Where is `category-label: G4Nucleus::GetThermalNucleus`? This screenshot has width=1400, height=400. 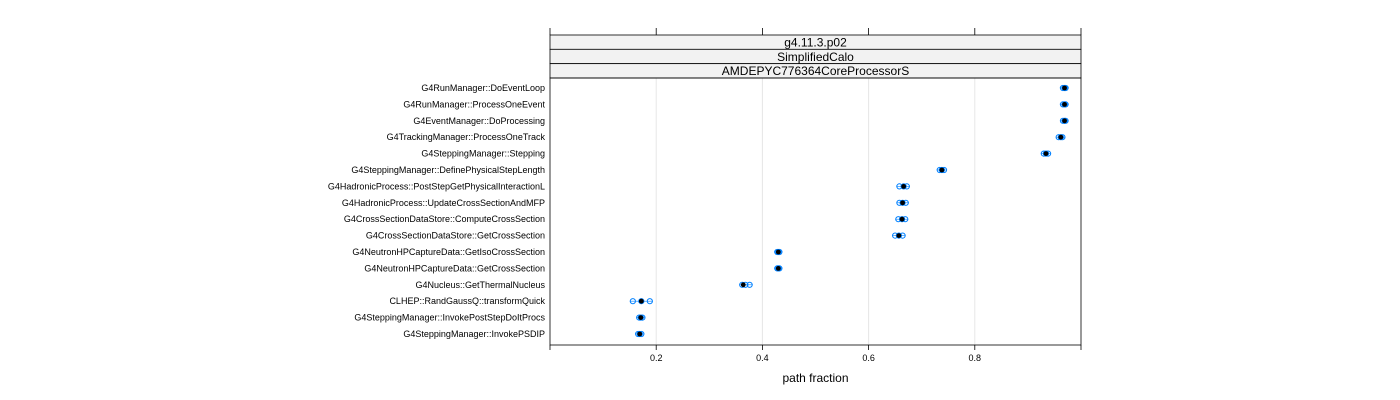 category-label: G4Nucleus::GetThermalNucleus is located at coordinates (480, 285).